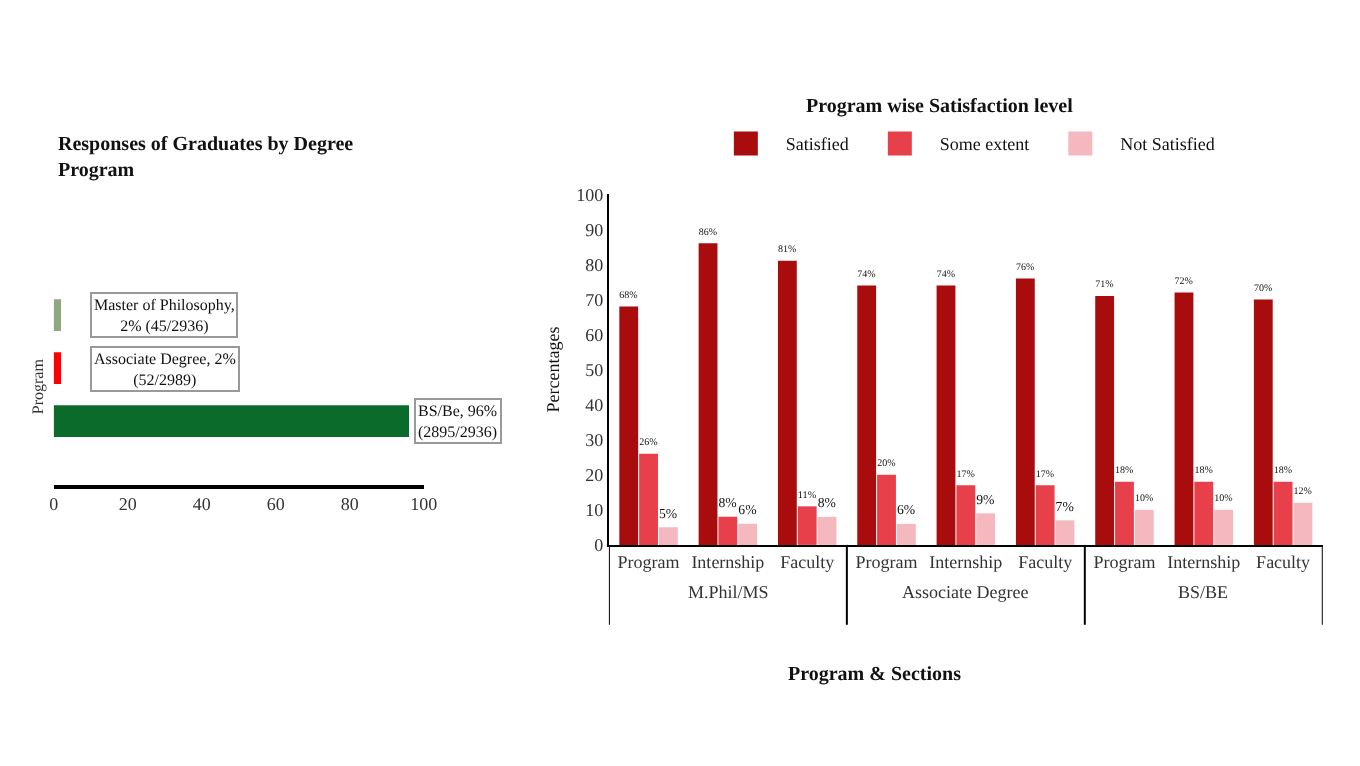  I want to click on x-tick-label: 0, so click(54, 504).